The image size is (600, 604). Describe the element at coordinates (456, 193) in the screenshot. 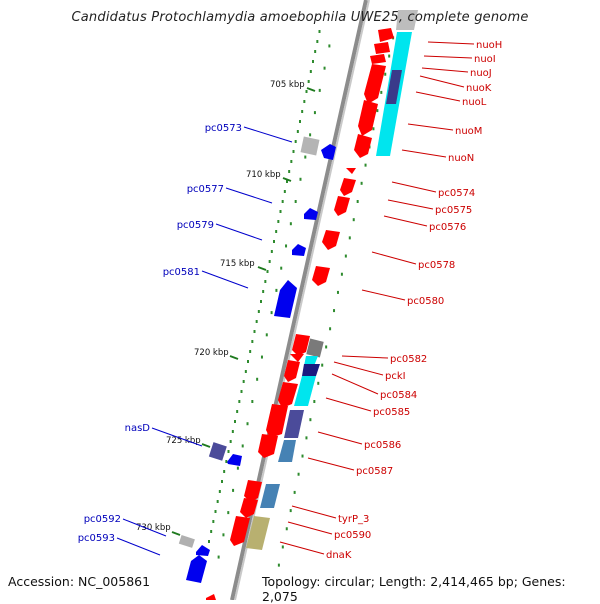

I see `gene-label-right: pc0574` at that location.